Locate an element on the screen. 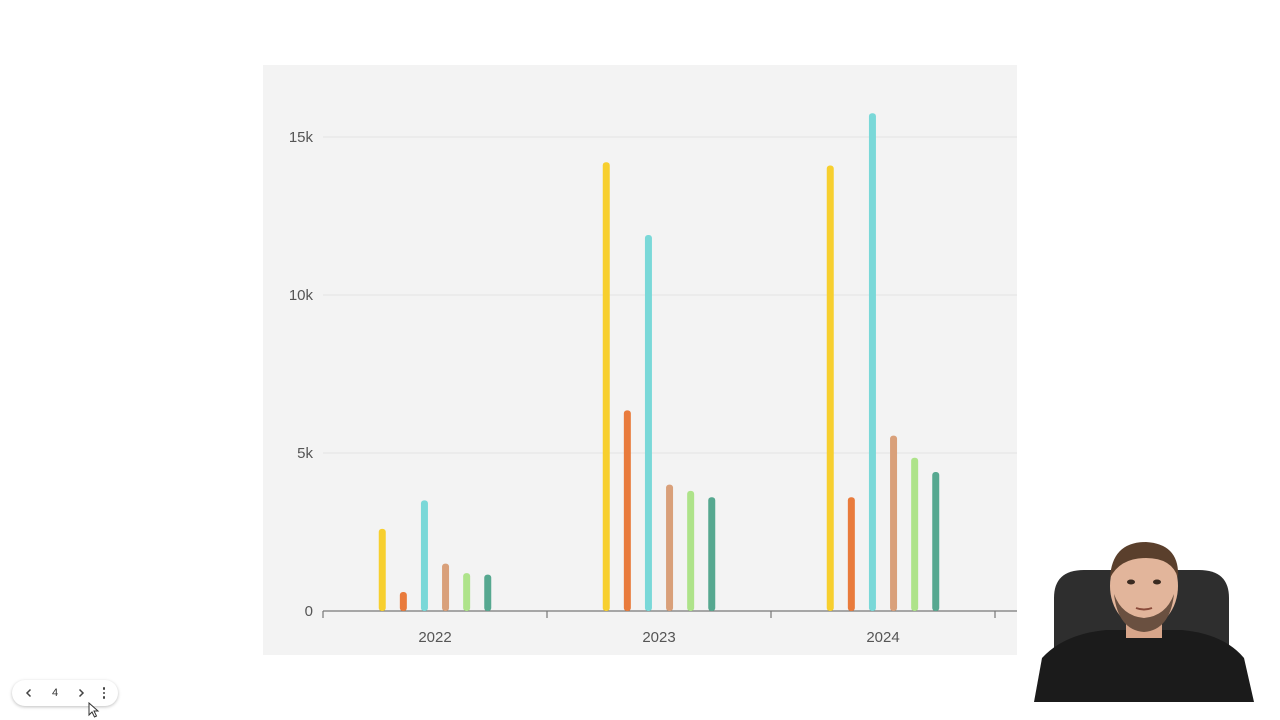 Image resolution: width=1280 pixels, height=720 pixels. x-tick-label: 2024 is located at coordinates (882, 637).